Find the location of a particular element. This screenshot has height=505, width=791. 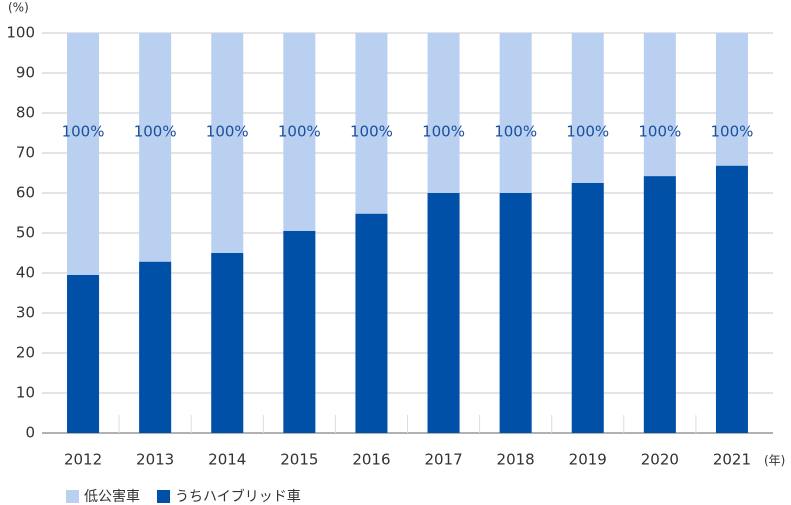

x-tick-label: 2012 is located at coordinates (83, 460).